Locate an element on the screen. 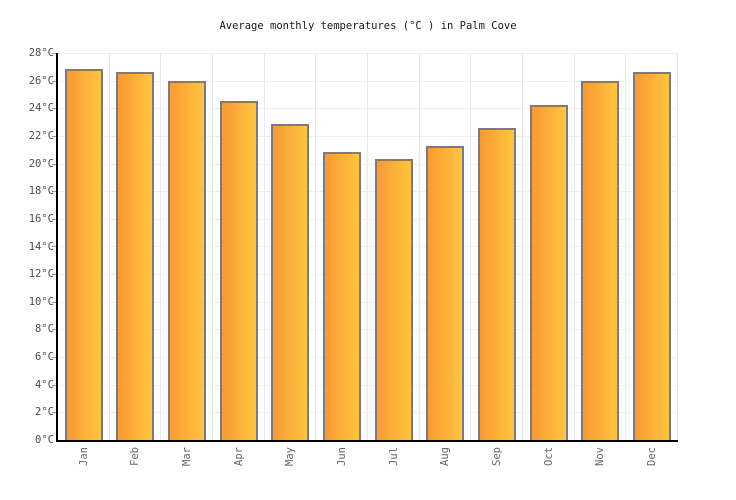 The image size is (736, 500). y-axis-label-26c: 26°C is located at coordinates (41, 80).